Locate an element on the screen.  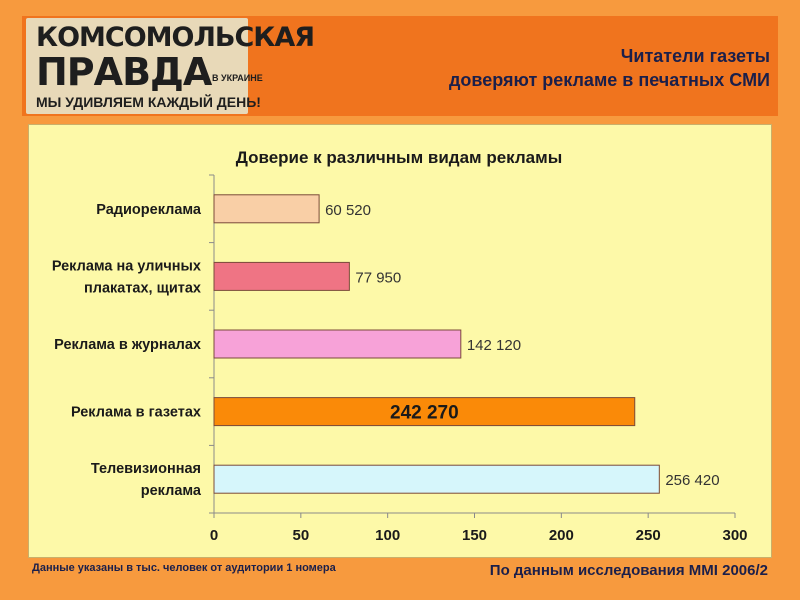
logo-slogan: МЫ УДИВЛЯЕМ КАЖДЫЙ ДЕНЬ! is located at coordinates (148, 102).